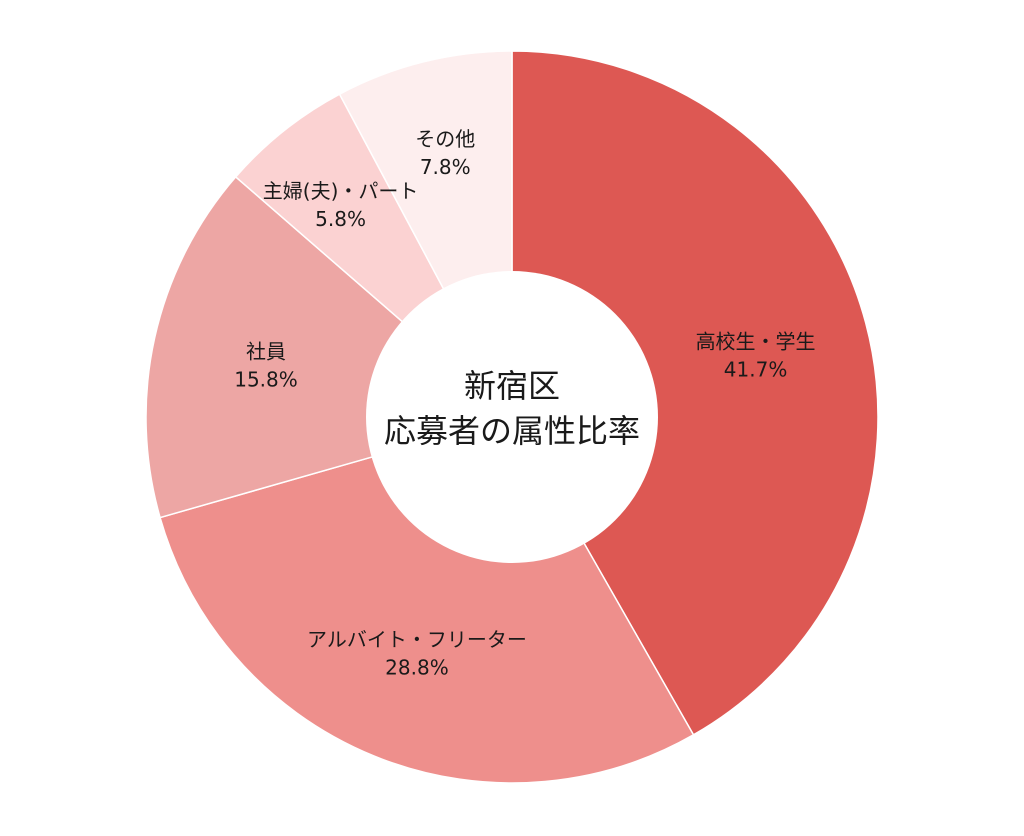 This screenshot has height=836, width=1024. Describe the element at coordinates (417, 639) in the screenshot. I see `slice-label-1: アルバイト・フリーター` at that location.